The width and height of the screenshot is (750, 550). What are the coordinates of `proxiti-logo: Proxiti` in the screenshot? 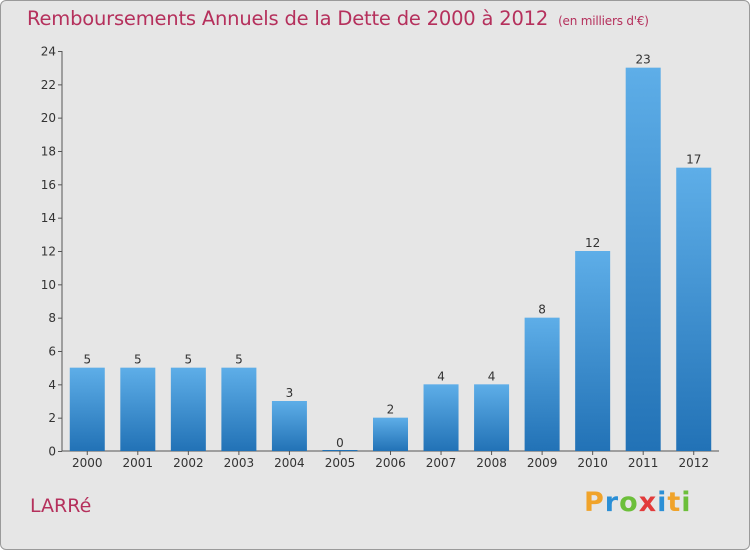 It's located at (638, 502).